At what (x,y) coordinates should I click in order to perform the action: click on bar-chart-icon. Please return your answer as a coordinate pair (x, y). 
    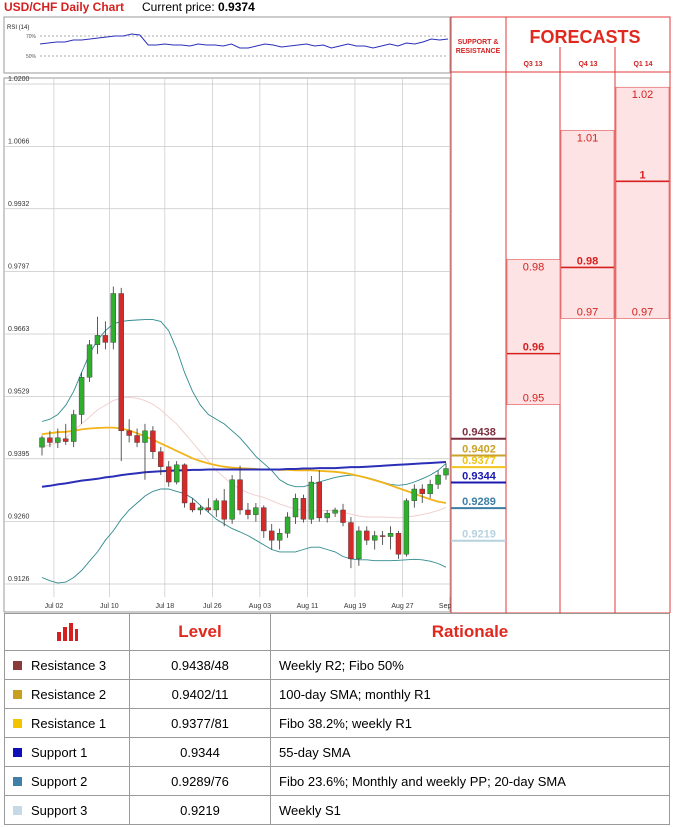
    Looking at the image, I should click on (67, 631).